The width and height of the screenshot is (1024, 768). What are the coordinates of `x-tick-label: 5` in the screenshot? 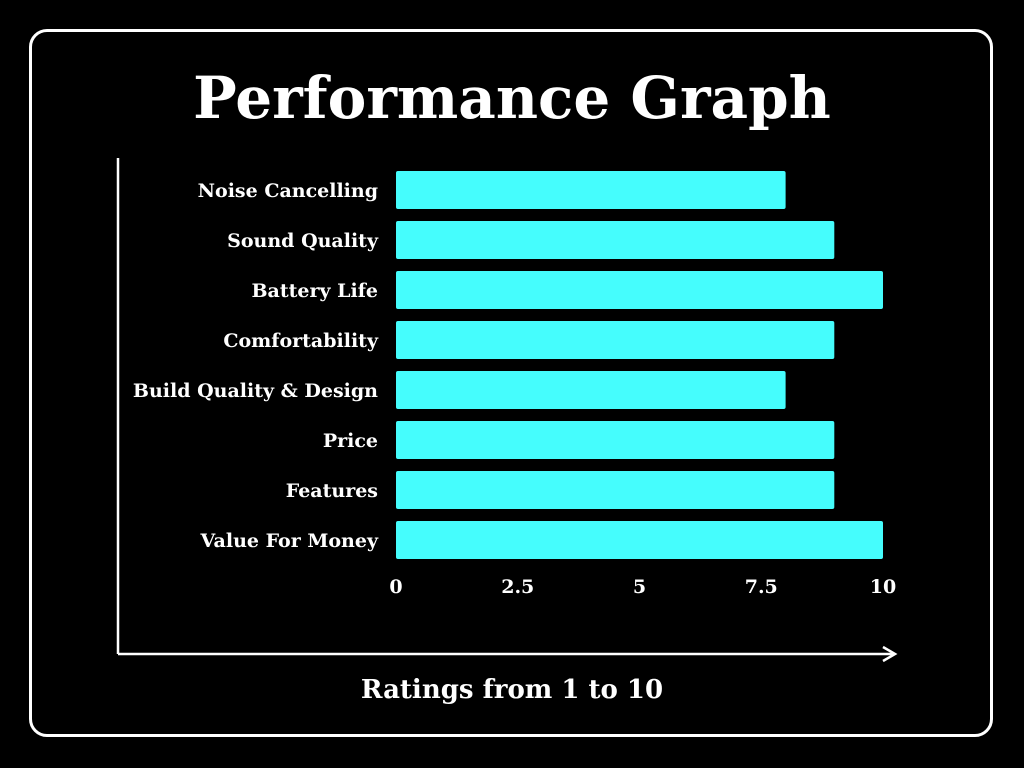 It's located at (639, 587).